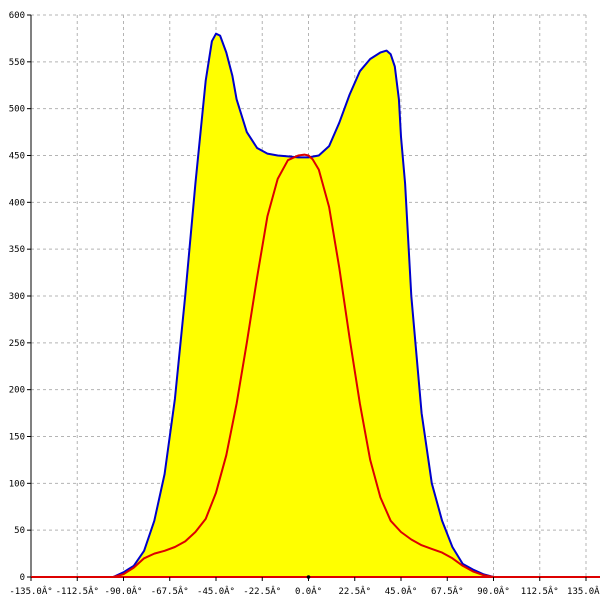 This screenshot has width=600, height=600. What do you see at coordinates (17, 391) in the screenshot?
I see `y-tick-label: 200` at bounding box center [17, 391].